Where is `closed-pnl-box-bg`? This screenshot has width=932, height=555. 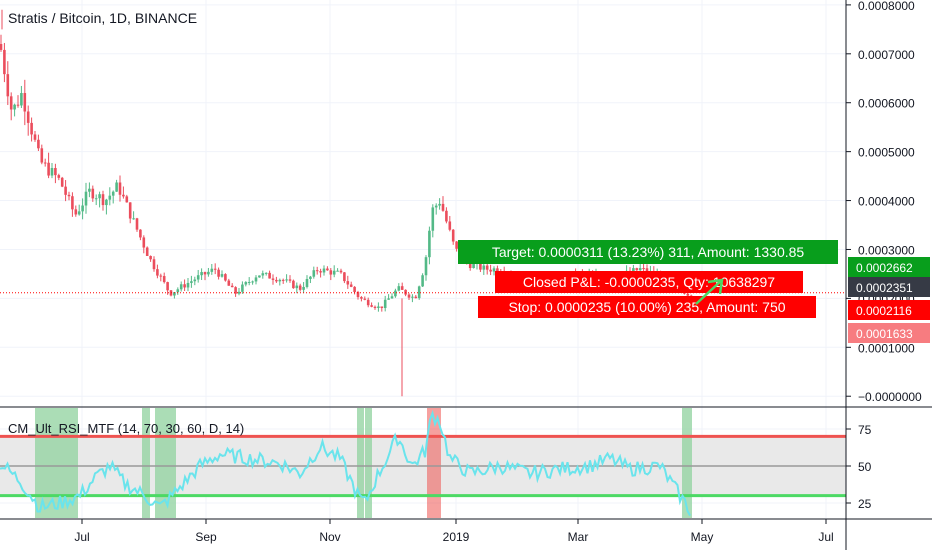 closed-pnl-box-bg is located at coordinates (649, 282).